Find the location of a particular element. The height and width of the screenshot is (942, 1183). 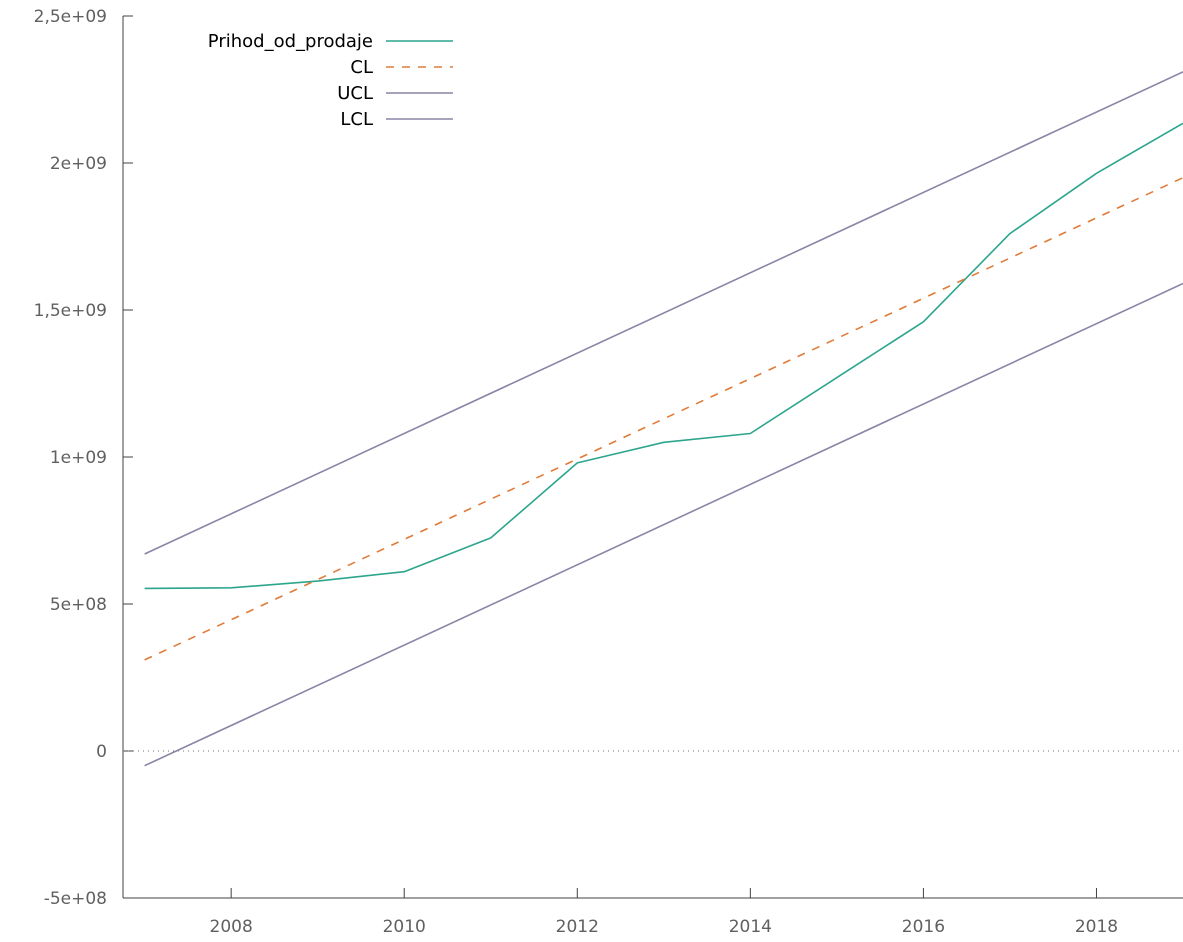

y-tick-label: 0 is located at coordinates (101, 752).